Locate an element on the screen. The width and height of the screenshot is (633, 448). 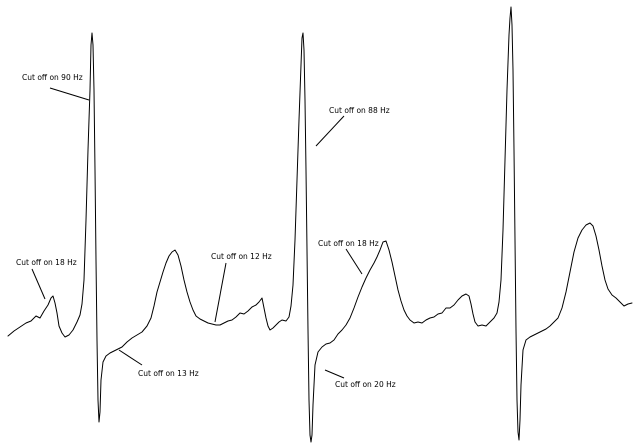
leader-line-90hz is located at coordinates (69, 94).